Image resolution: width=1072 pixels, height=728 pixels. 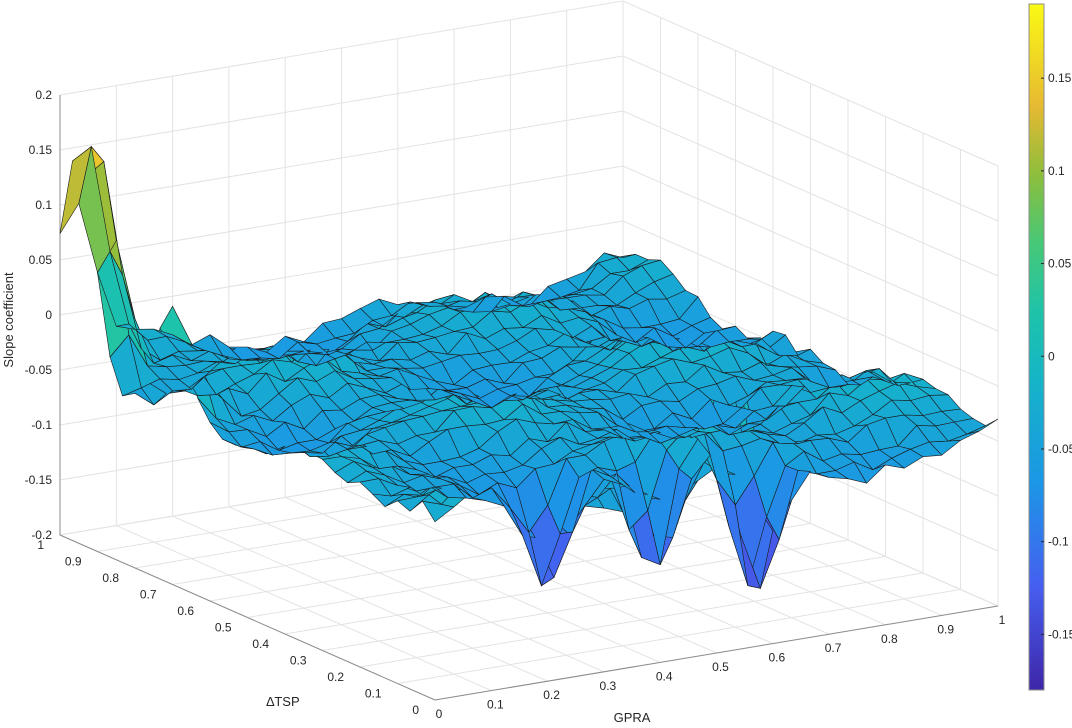 I want to click on x-tick-label: 0.3, so click(x=608, y=686).